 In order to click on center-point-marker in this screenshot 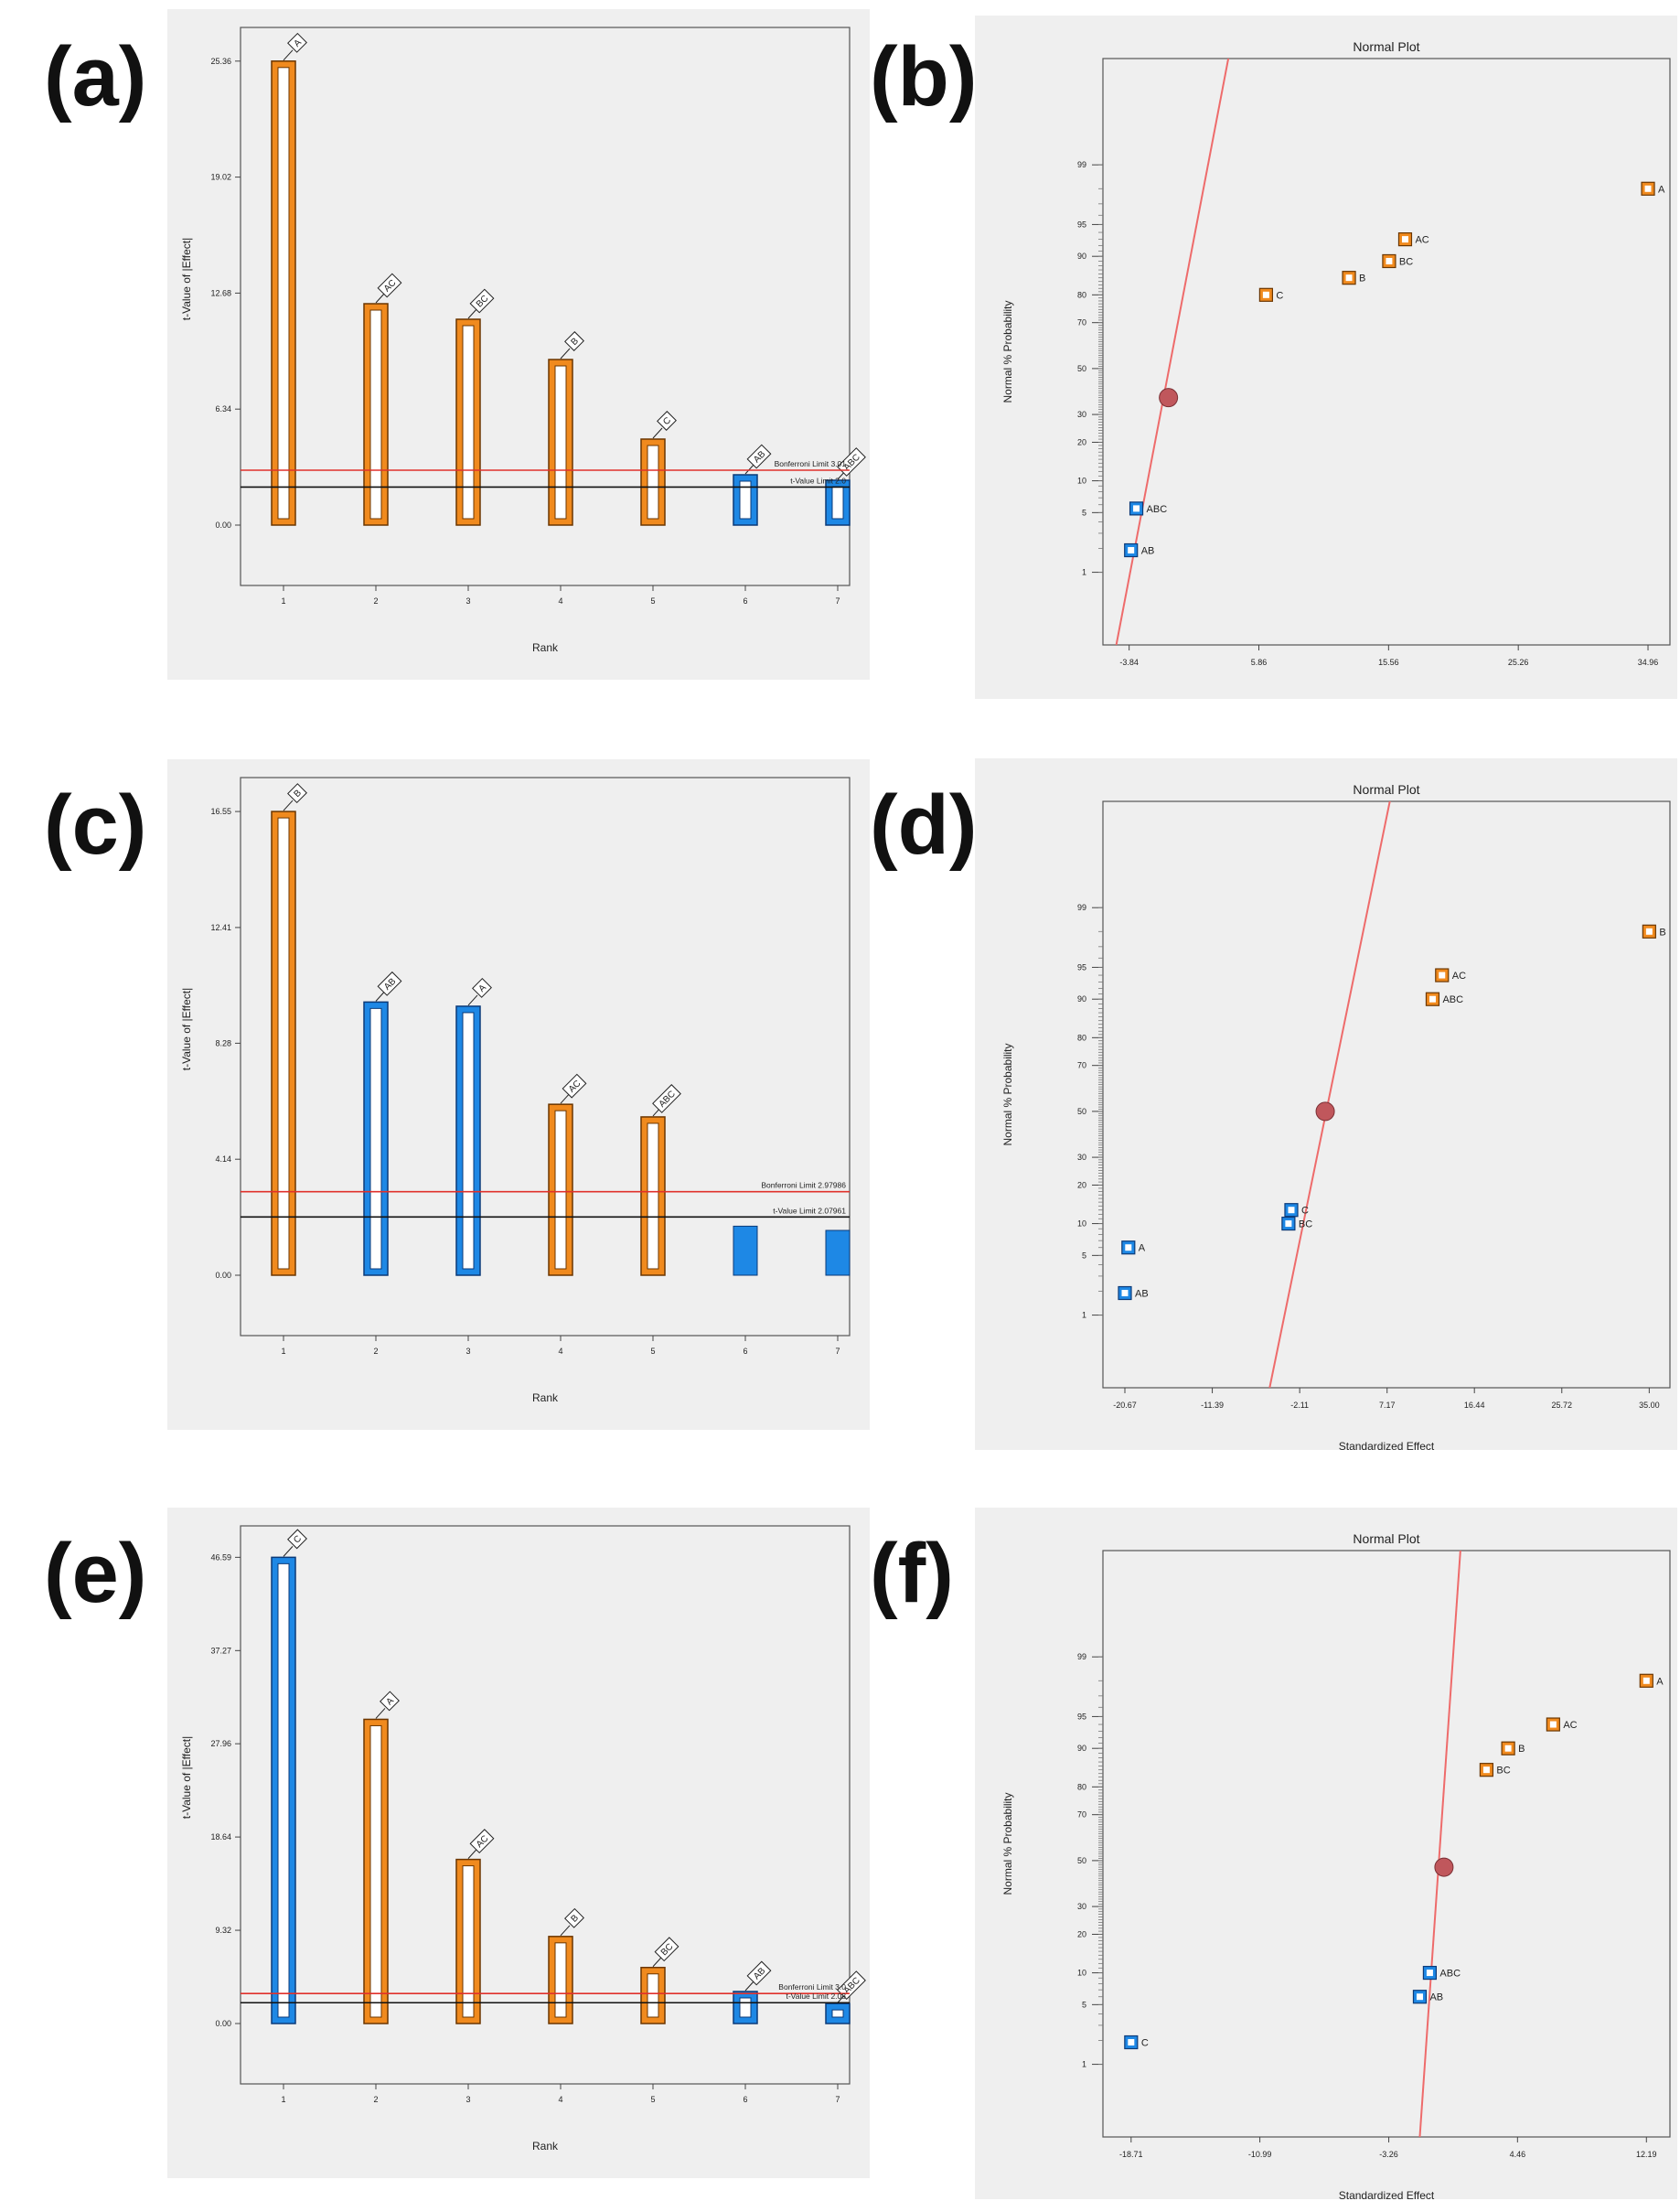, I will do `click(1325, 1111)`.